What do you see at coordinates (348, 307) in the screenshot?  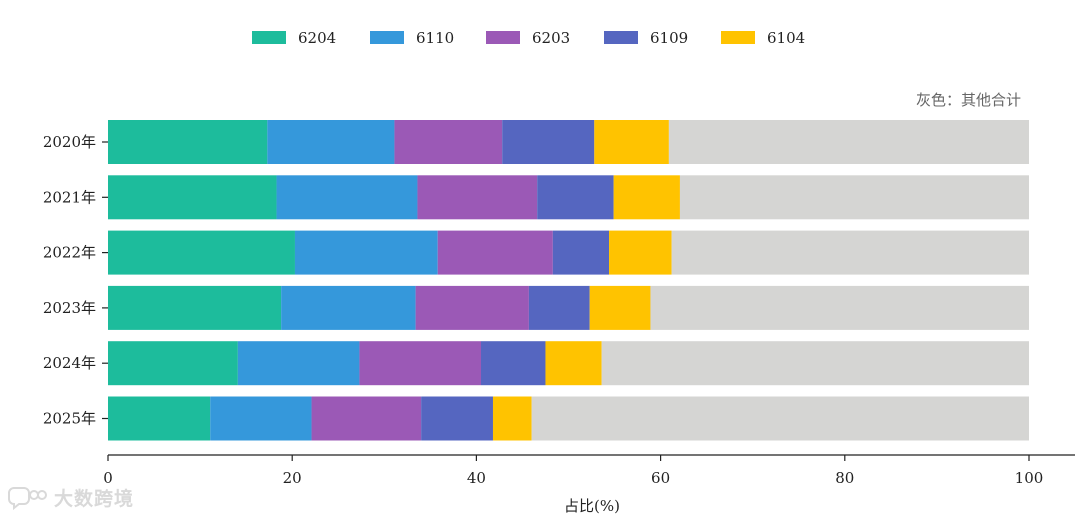 I see `bar-6110-2023年` at bounding box center [348, 307].